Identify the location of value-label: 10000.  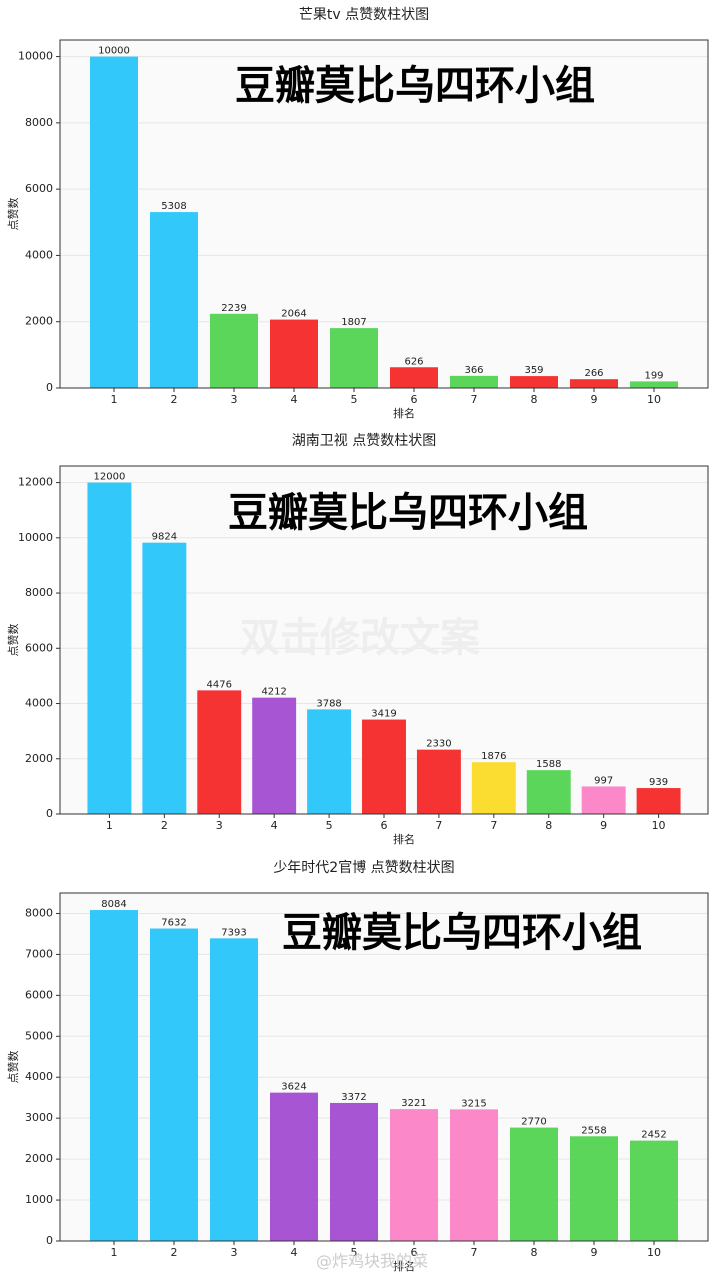
(114, 51).